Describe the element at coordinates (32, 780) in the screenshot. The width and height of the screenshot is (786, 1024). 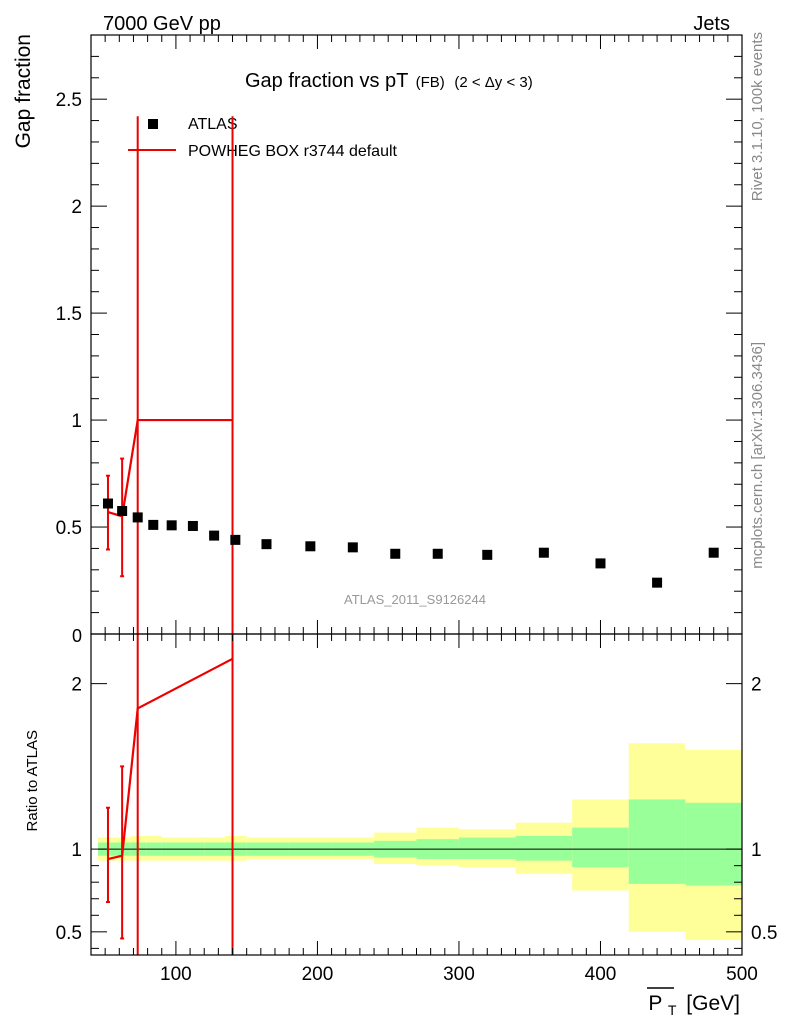
I see `ratio-y-axis-label: Ratio to ATLAS` at that location.